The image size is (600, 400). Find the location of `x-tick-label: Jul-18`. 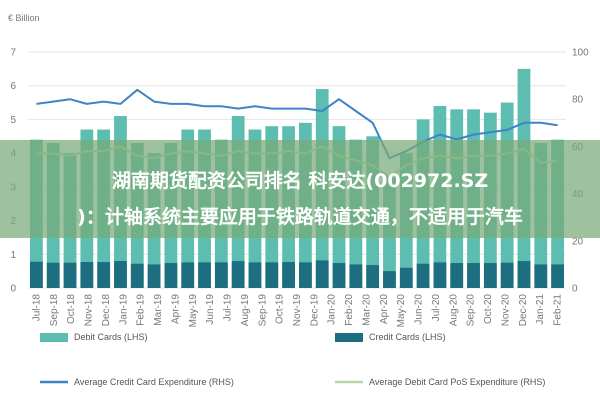

x-tick-label: Jul-18 is located at coordinates (36, 308).